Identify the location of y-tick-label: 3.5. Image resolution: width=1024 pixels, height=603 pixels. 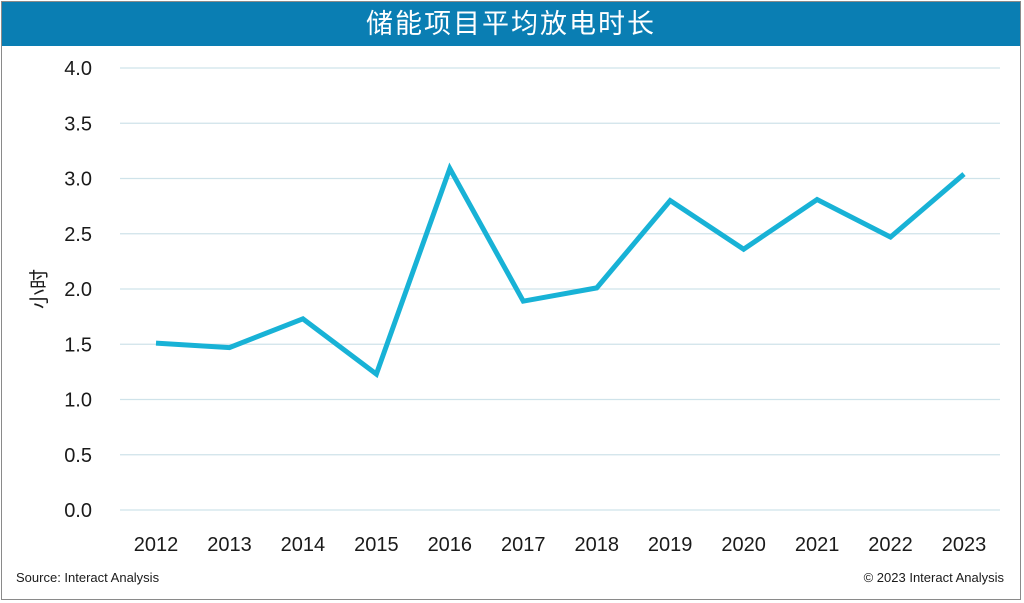
(78, 124).